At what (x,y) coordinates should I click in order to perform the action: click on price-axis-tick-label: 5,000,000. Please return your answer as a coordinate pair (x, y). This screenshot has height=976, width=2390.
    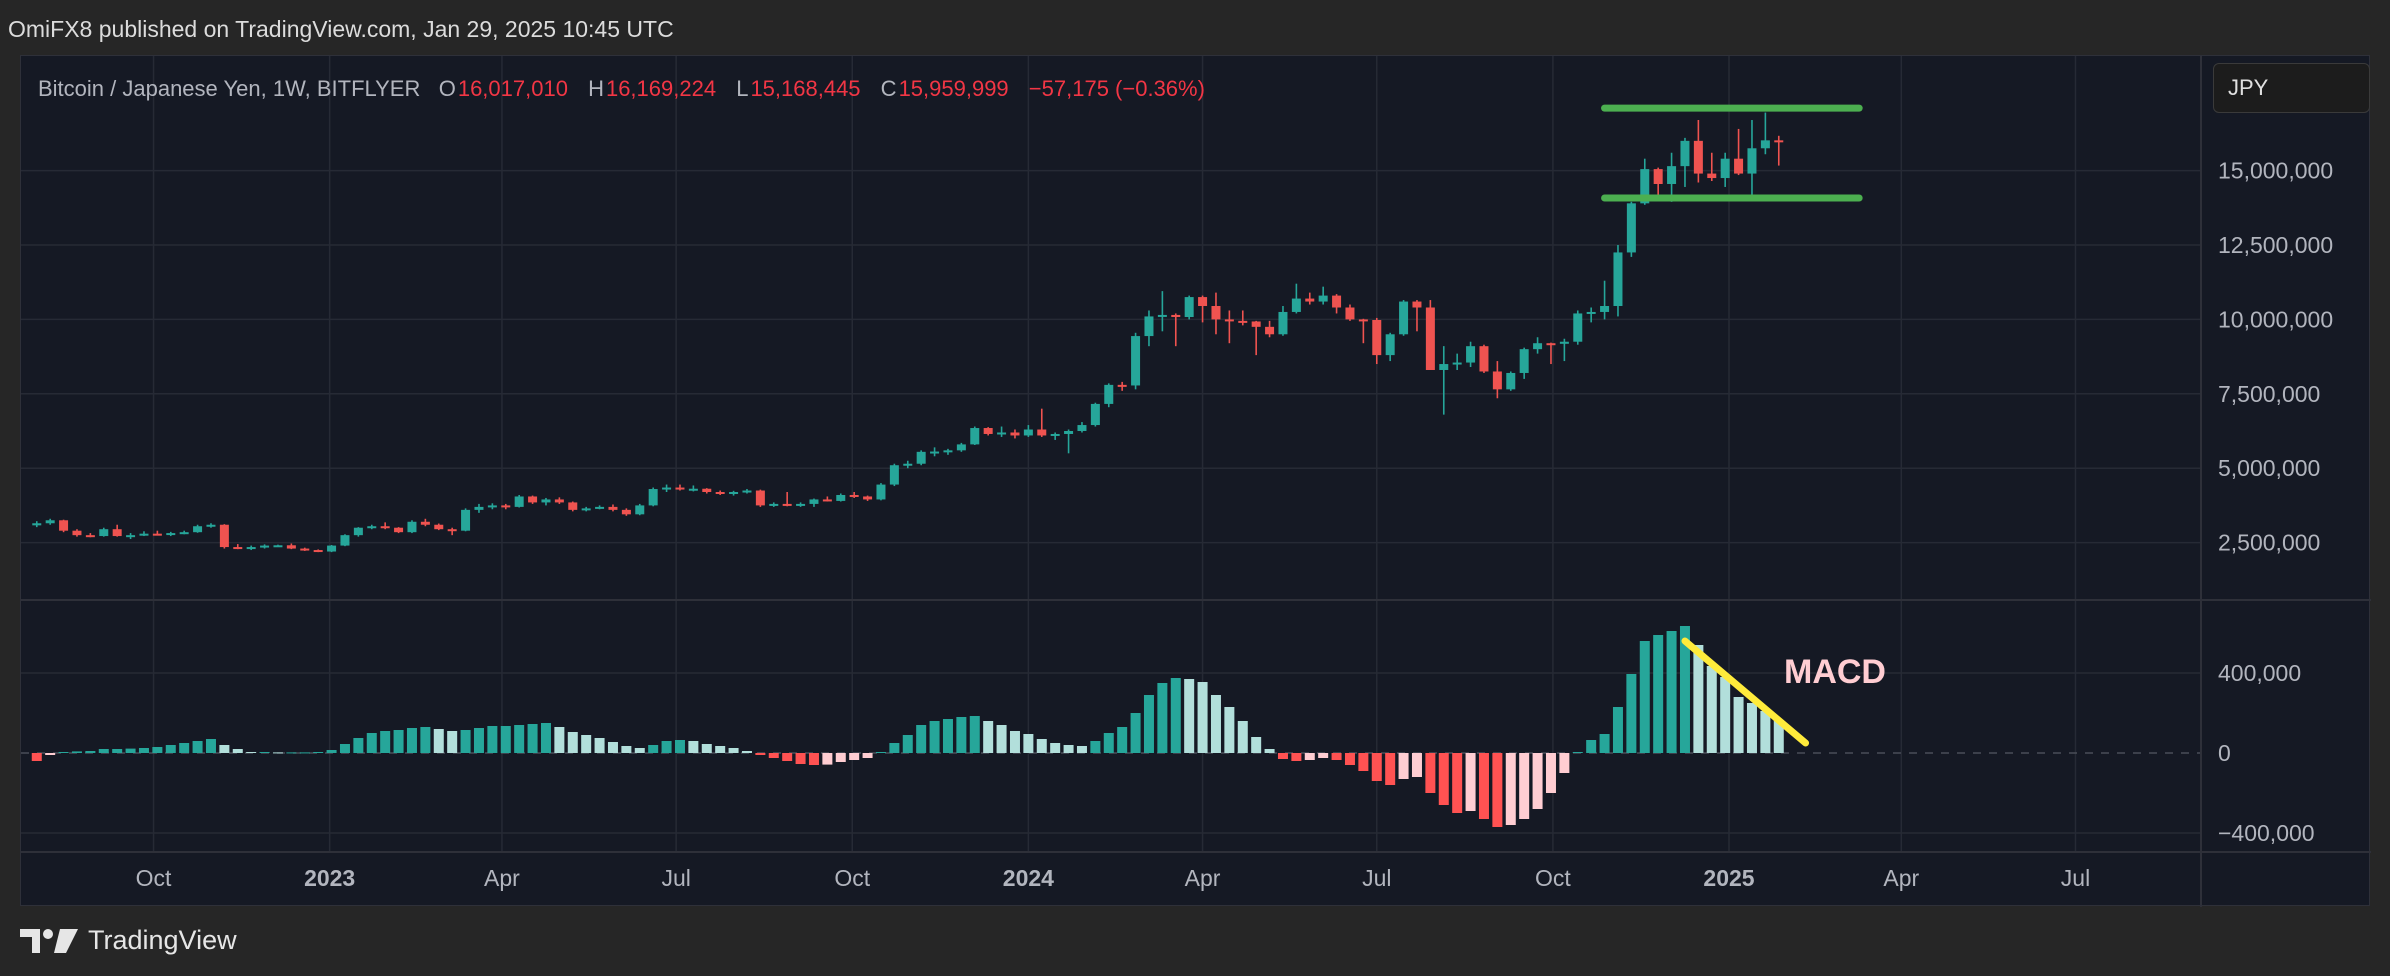
    Looking at the image, I should click on (2269, 468).